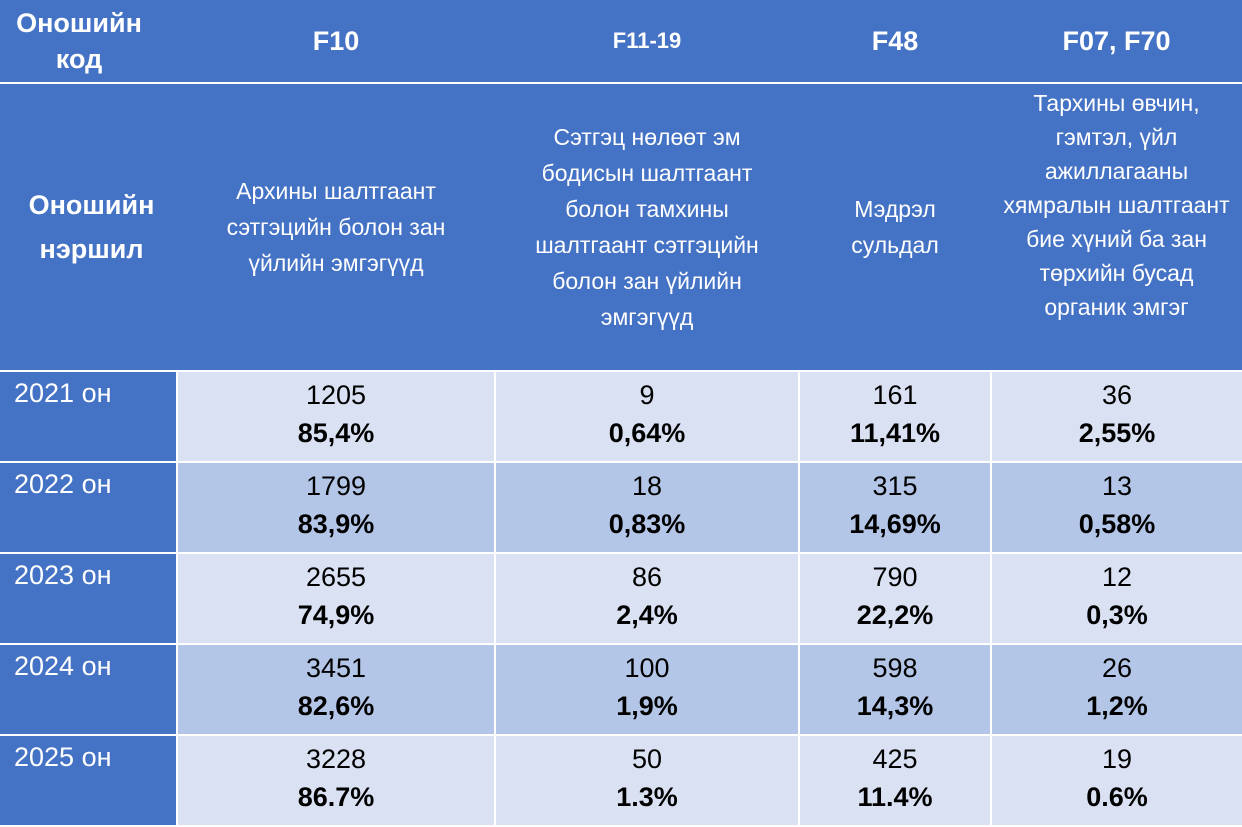 This screenshot has height=827, width=1242. I want to click on data-cell: 100 1,9%, so click(647, 689).